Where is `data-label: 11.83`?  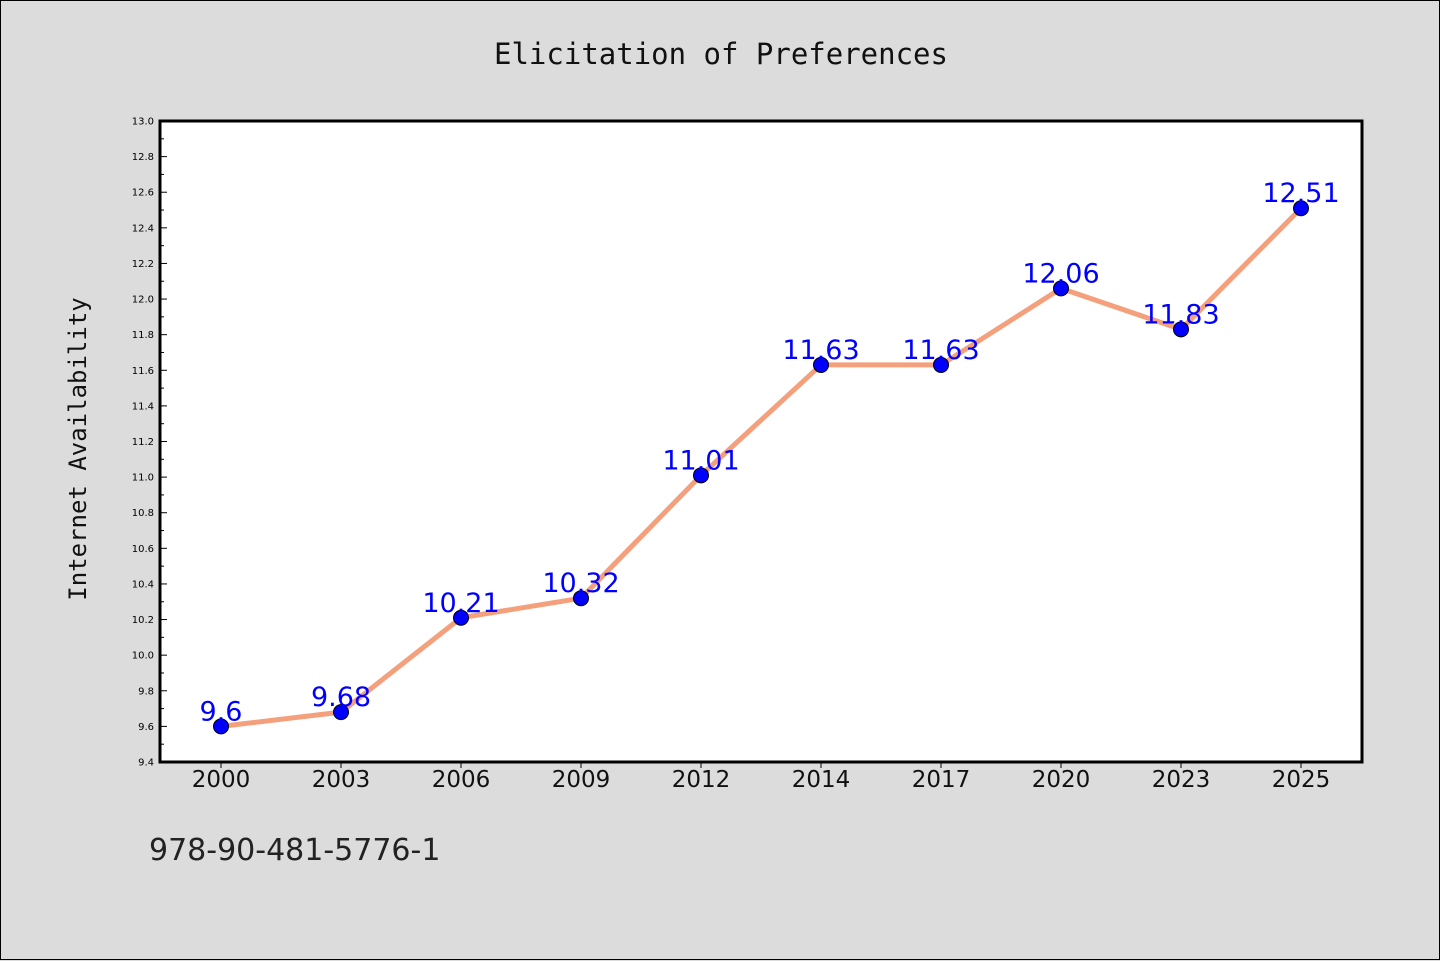
data-label: 11.83 is located at coordinates (1180, 314).